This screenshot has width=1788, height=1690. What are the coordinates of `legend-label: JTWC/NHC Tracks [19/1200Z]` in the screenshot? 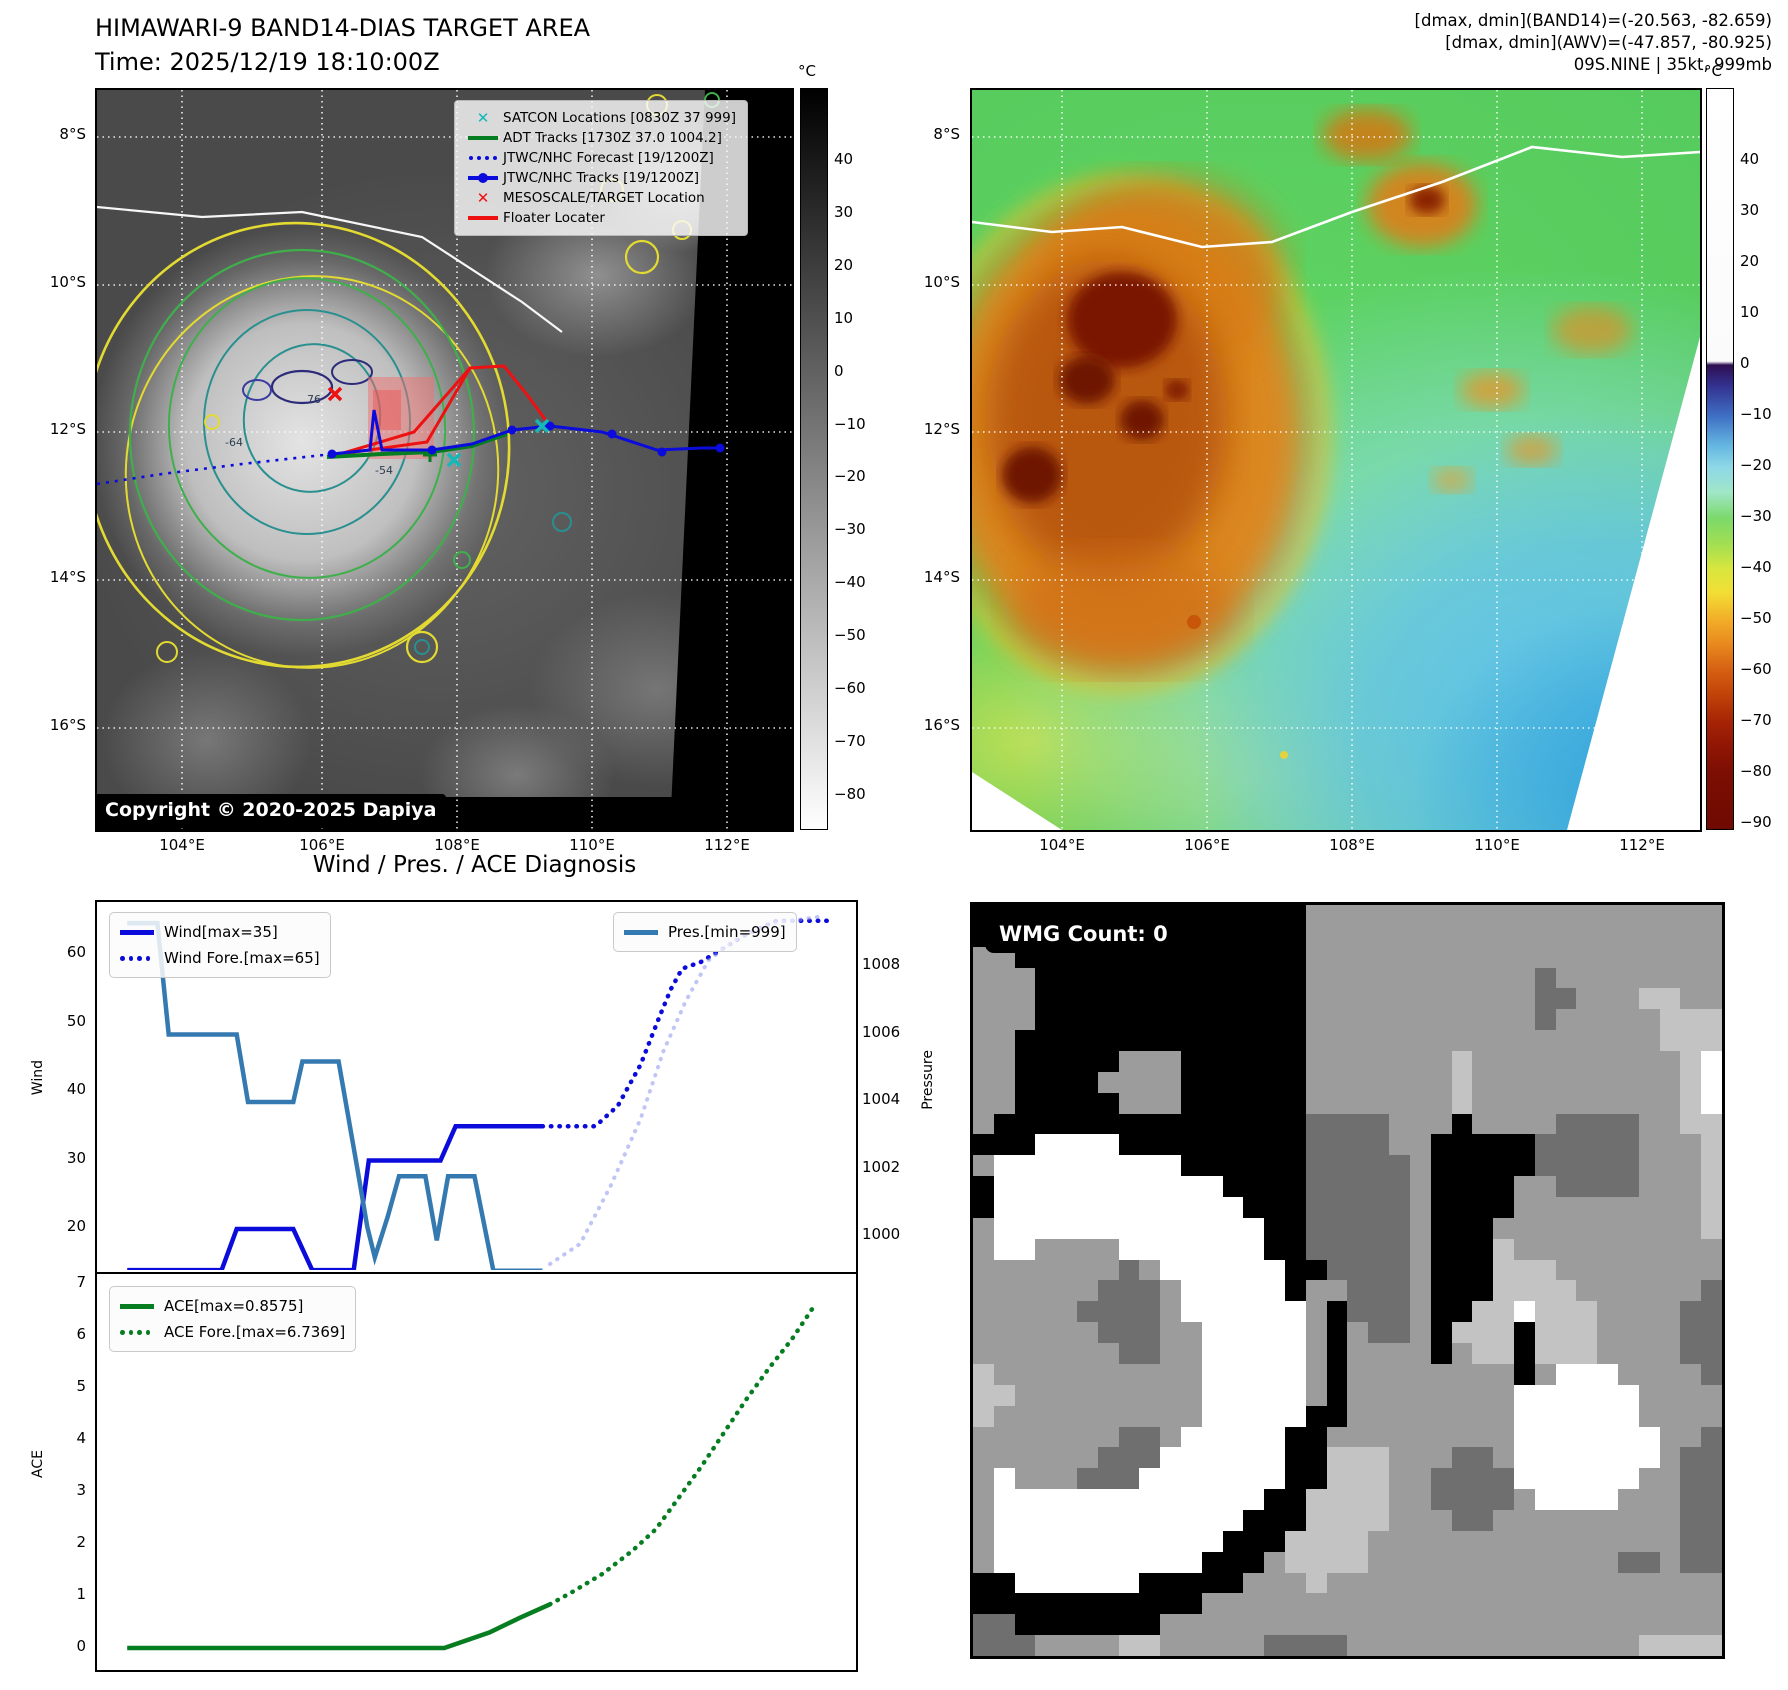 It's located at (601, 178).